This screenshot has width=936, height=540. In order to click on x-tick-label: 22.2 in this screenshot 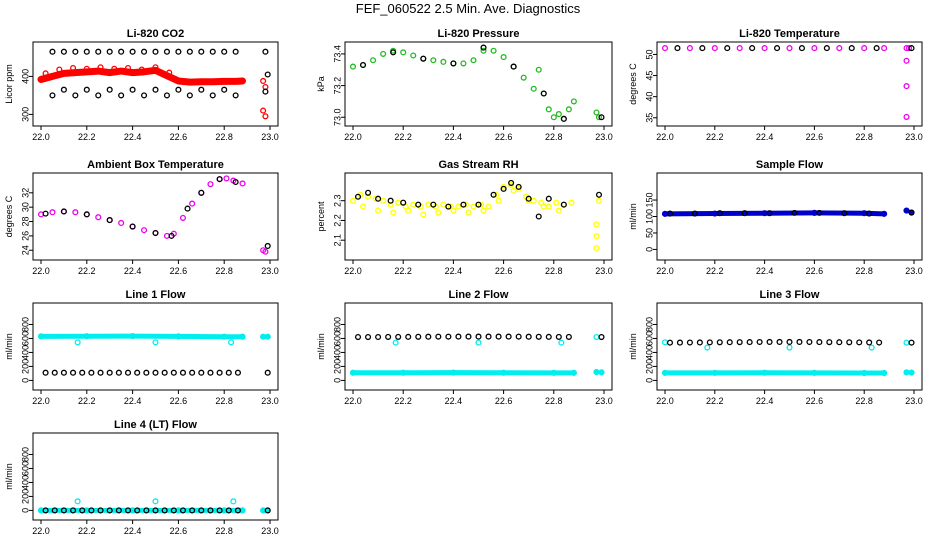, I will do `click(403, 137)`.